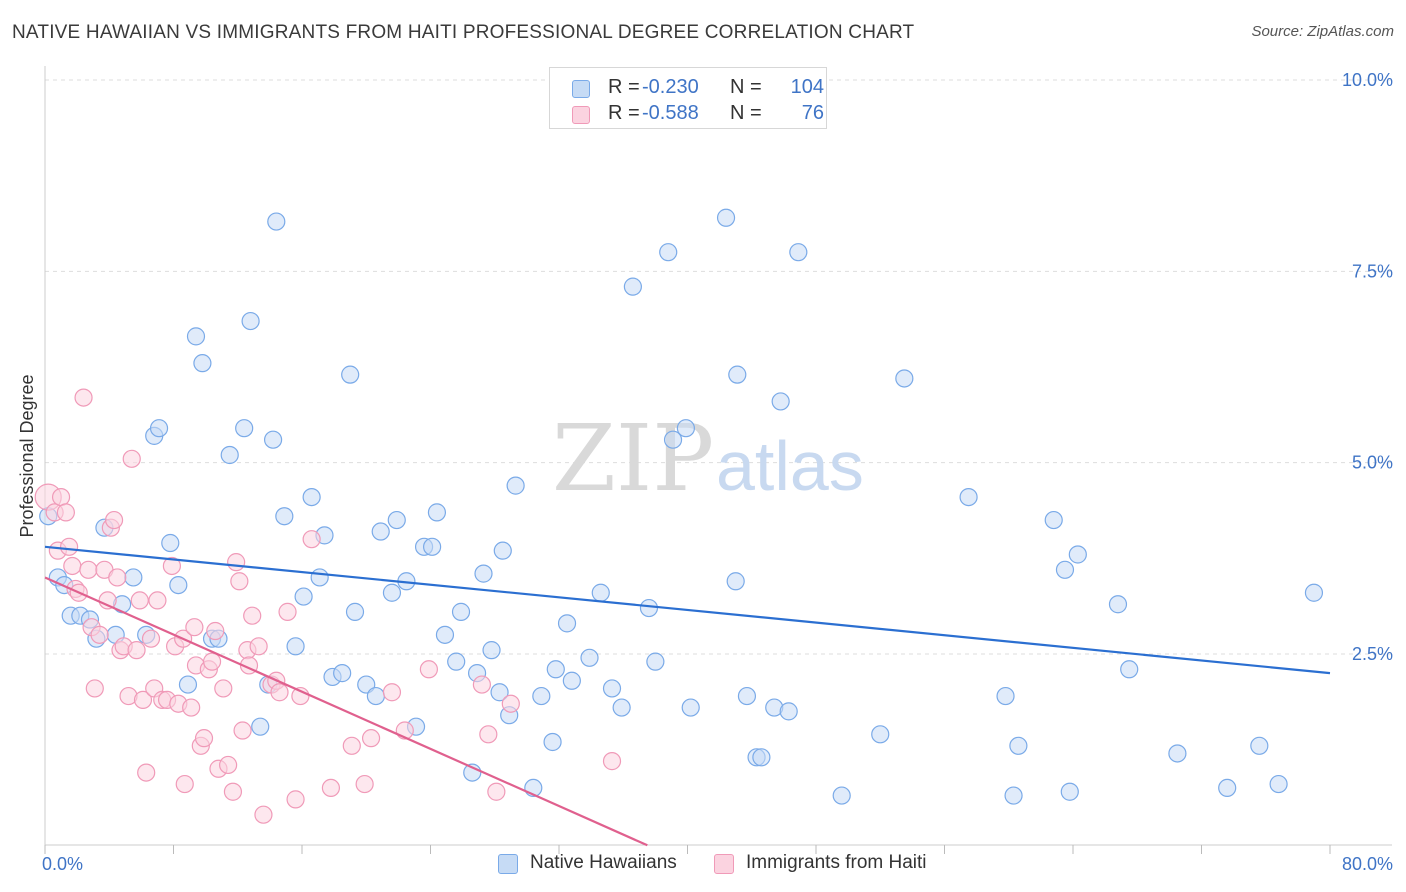  I want to click on legend: Native Hawaiians Immigrants from Haiti, so click(703, 865).